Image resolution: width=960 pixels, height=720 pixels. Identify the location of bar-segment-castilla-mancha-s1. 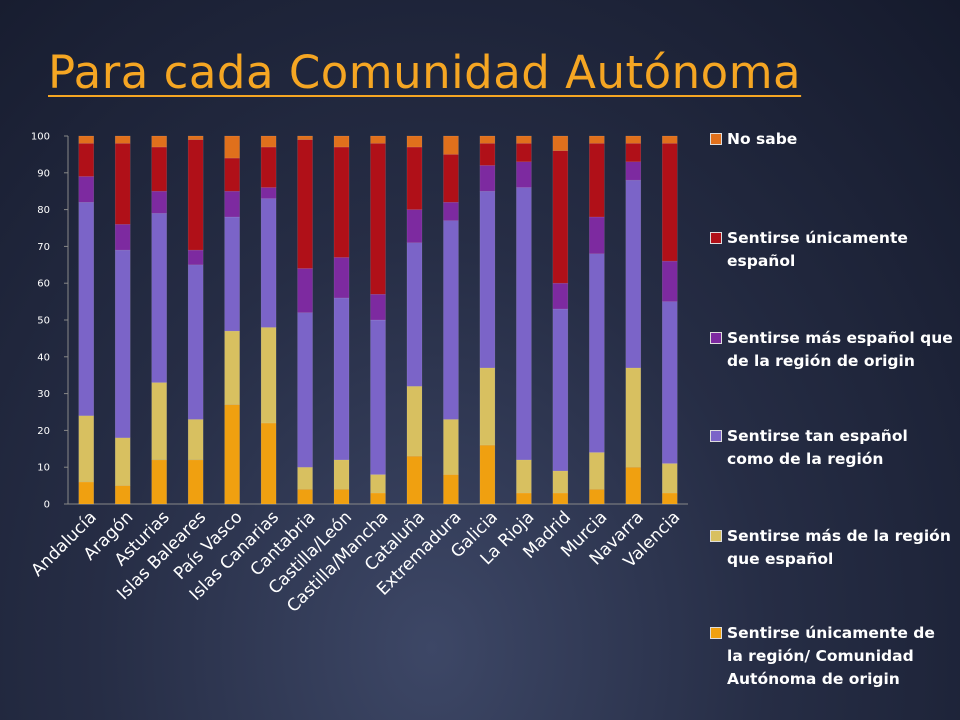
(378, 484).